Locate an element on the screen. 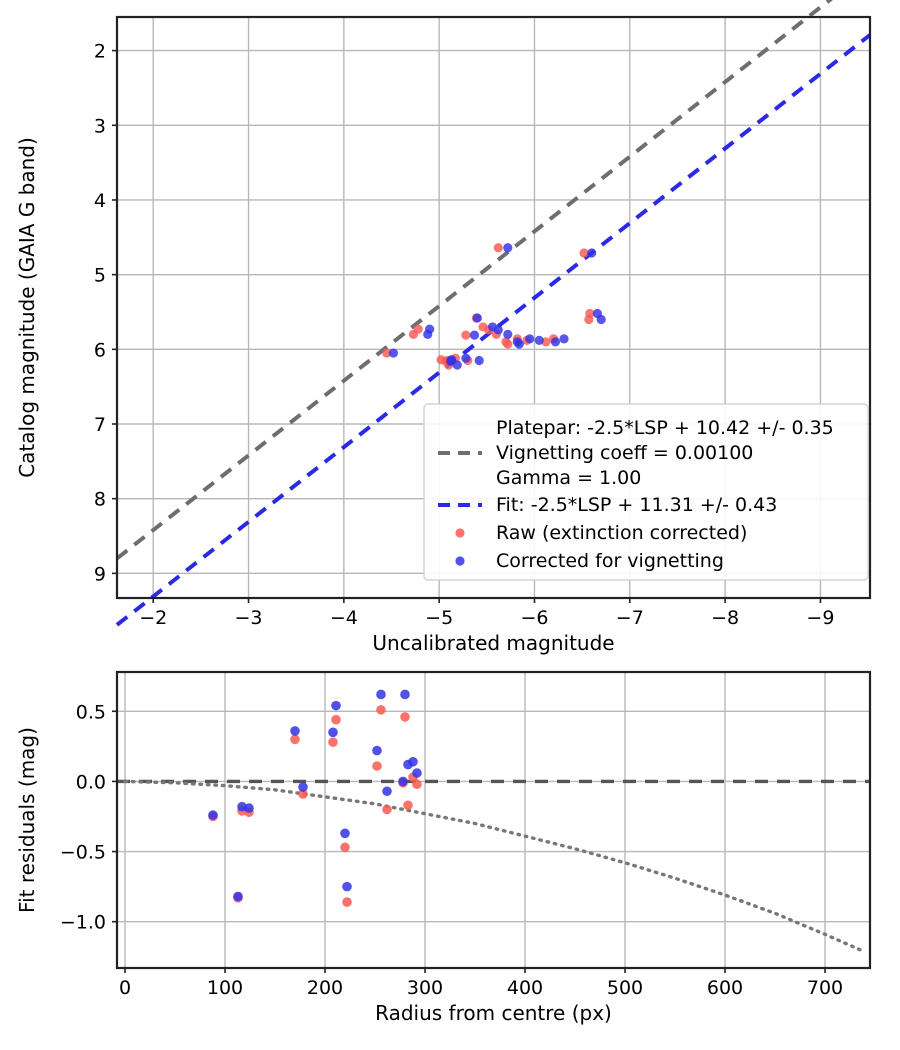 The width and height of the screenshot is (900, 1050). residuals-ytick-label: 0.5 is located at coordinates (91, 712).